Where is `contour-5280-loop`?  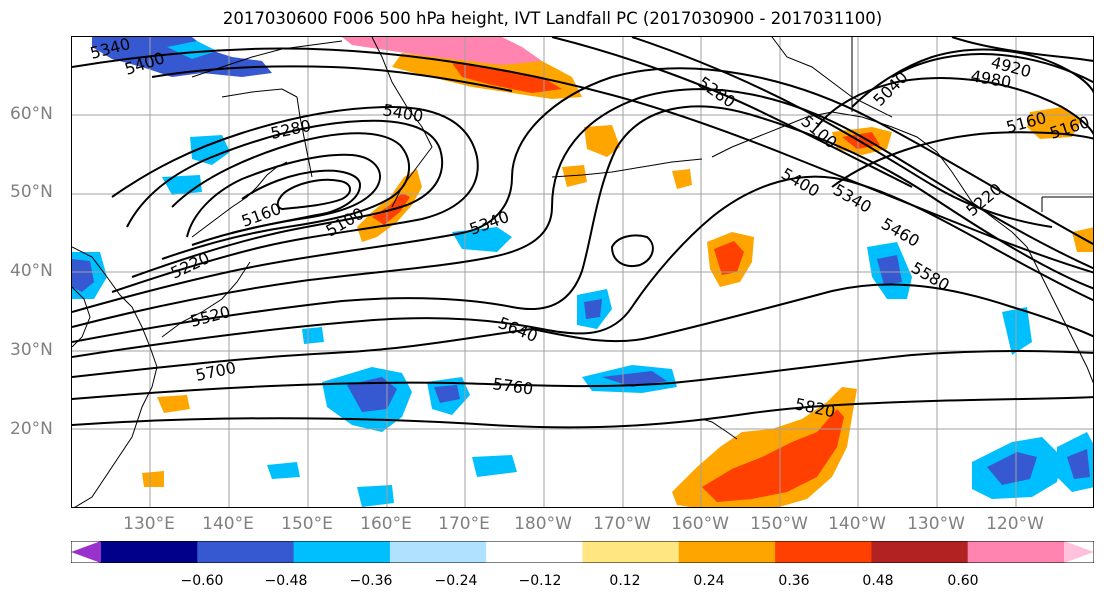 contour-5280-loop is located at coordinates (286, 196).